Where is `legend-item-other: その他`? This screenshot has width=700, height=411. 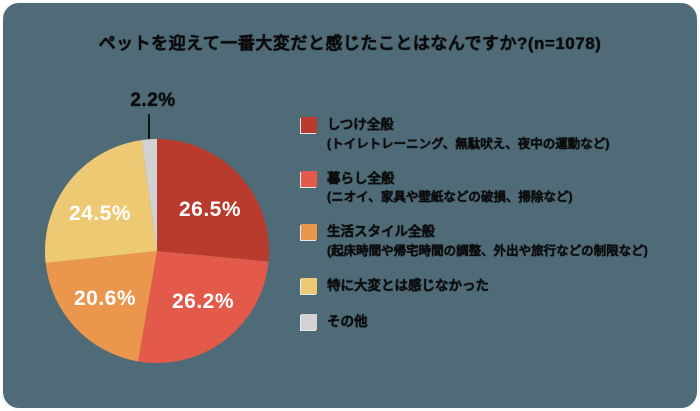
legend-item-other: その他 is located at coordinates (497, 322).